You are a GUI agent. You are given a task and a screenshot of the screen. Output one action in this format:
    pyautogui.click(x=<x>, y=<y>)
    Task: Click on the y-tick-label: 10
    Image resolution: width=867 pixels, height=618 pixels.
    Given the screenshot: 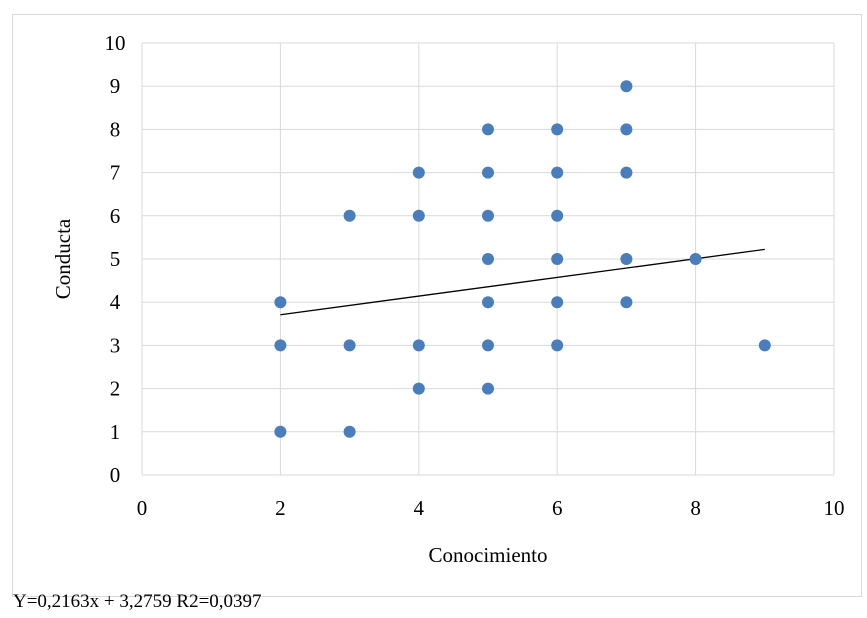 What is the action you would take?
    pyautogui.click(x=115, y=43)
    